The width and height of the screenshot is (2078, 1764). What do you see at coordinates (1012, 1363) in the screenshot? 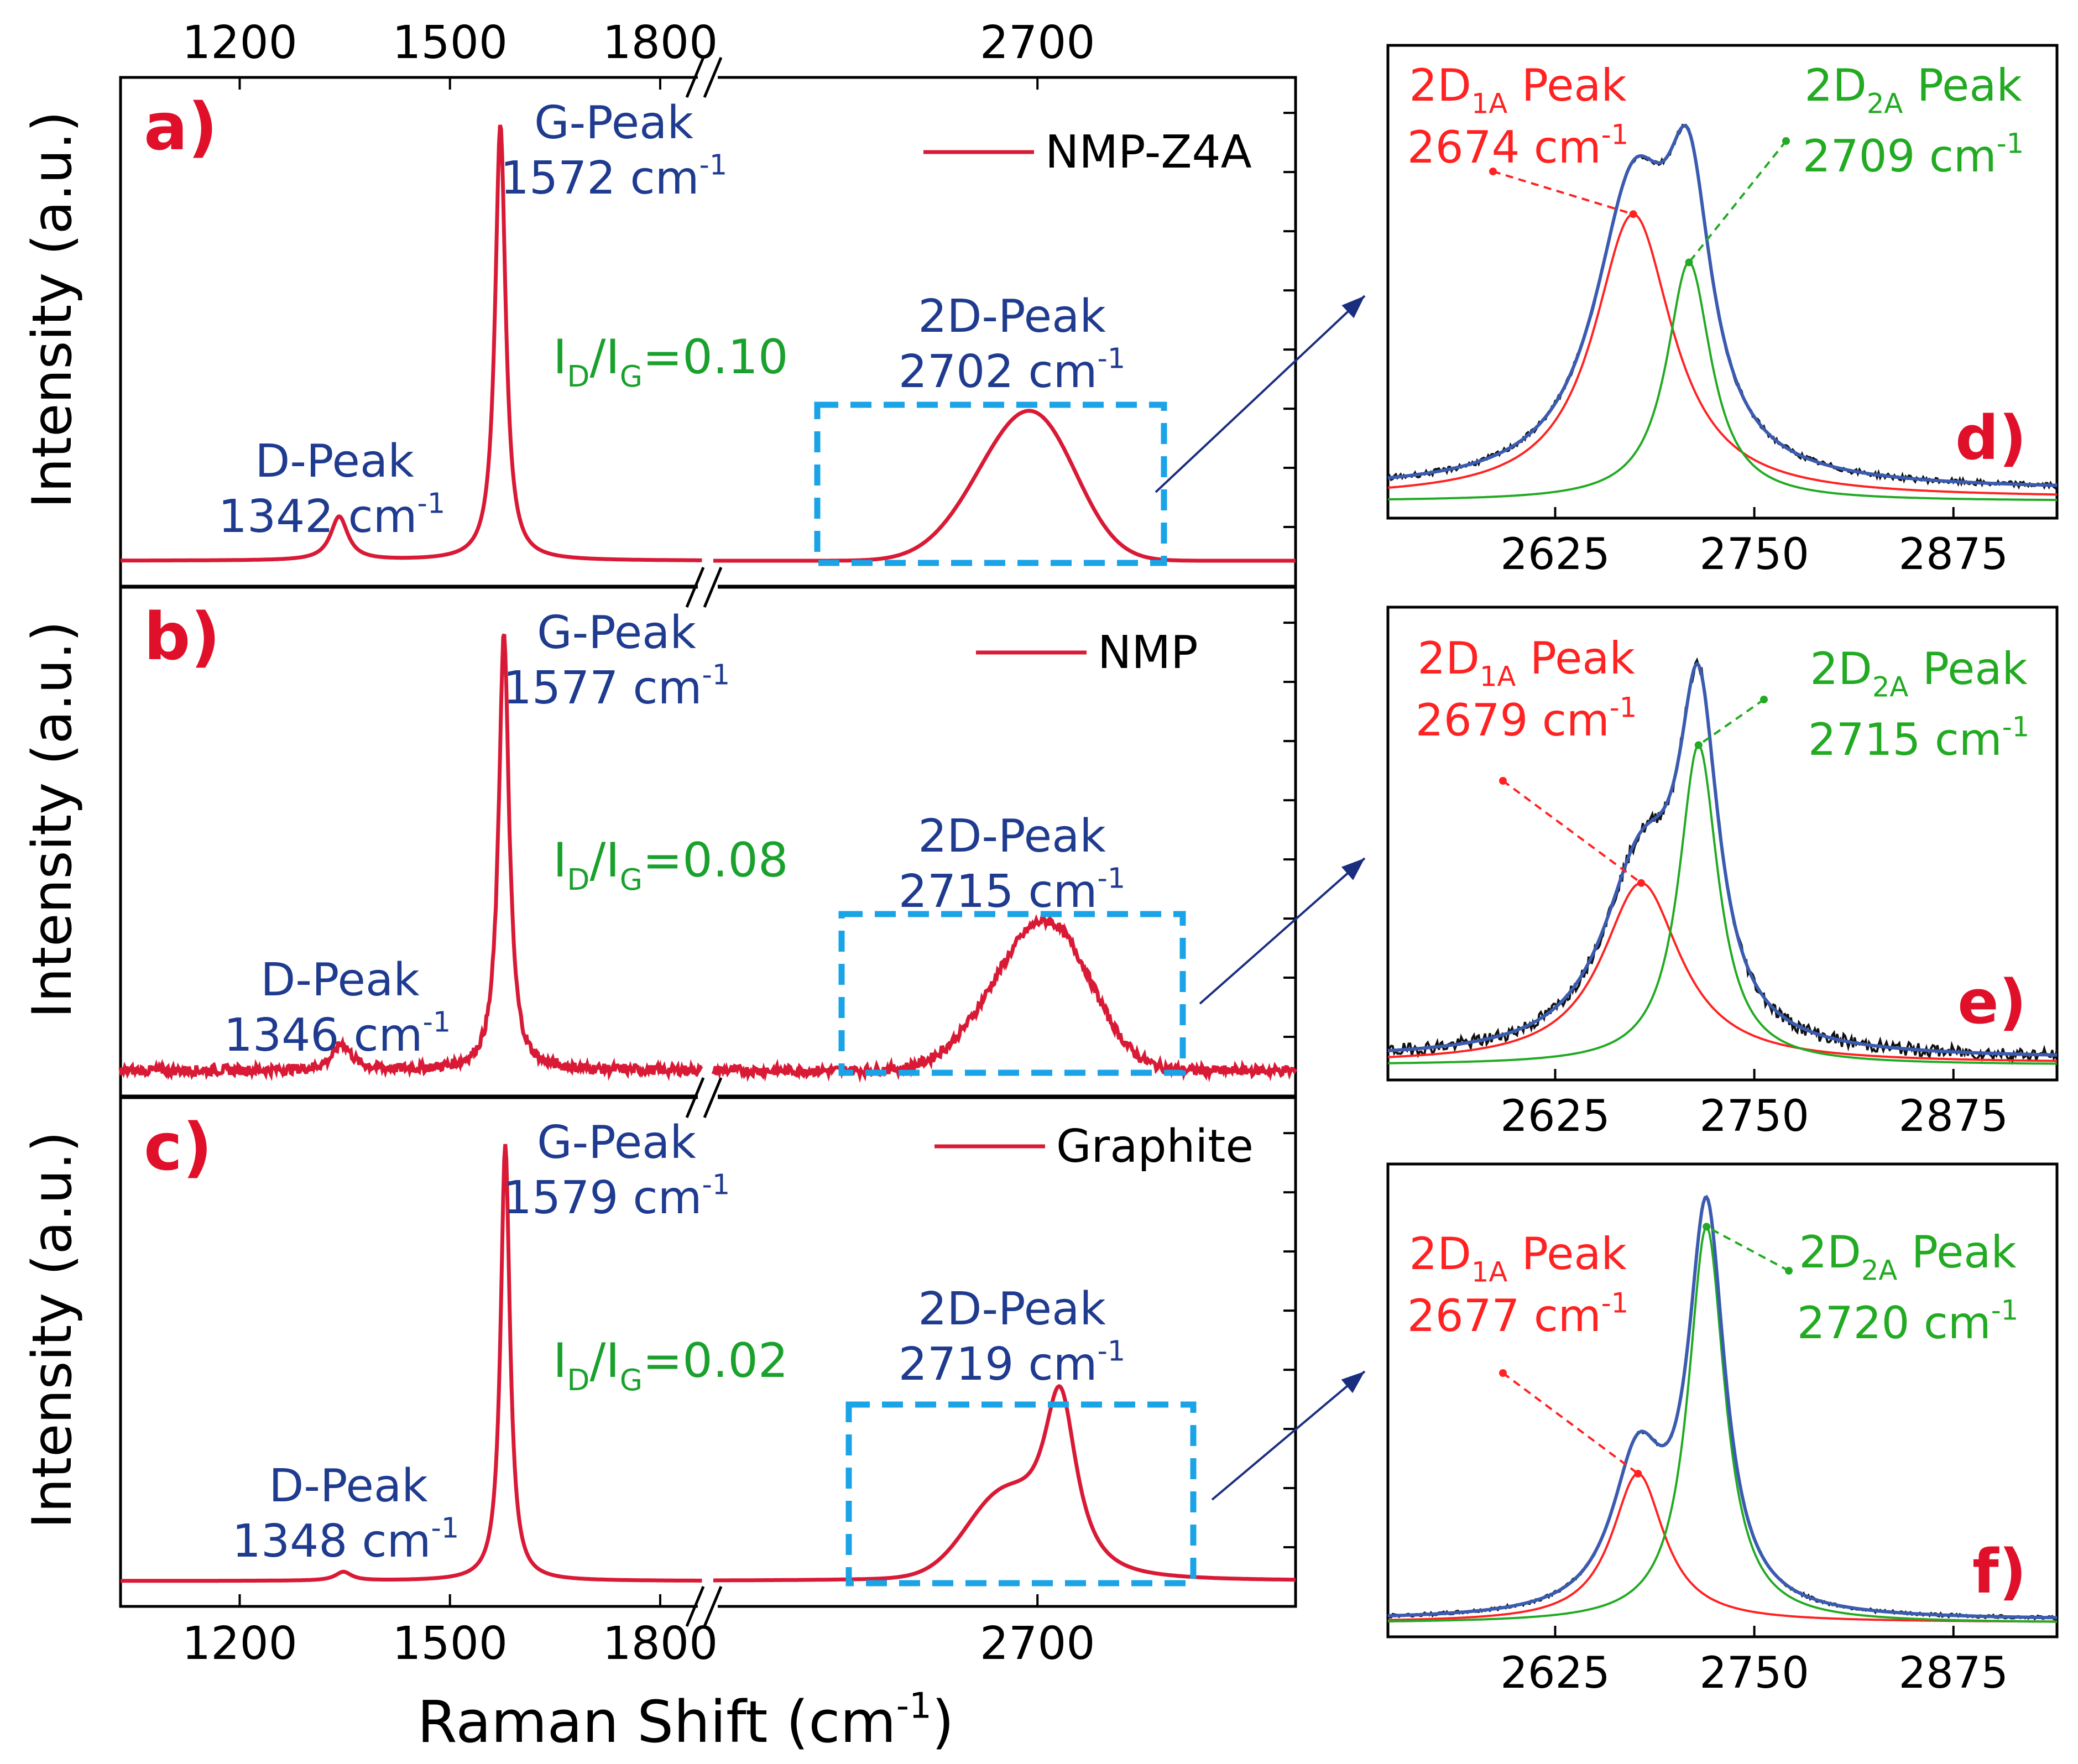
I see `2d-peak-position: 2719 cm-1` at bounding box center [1012, 1363].